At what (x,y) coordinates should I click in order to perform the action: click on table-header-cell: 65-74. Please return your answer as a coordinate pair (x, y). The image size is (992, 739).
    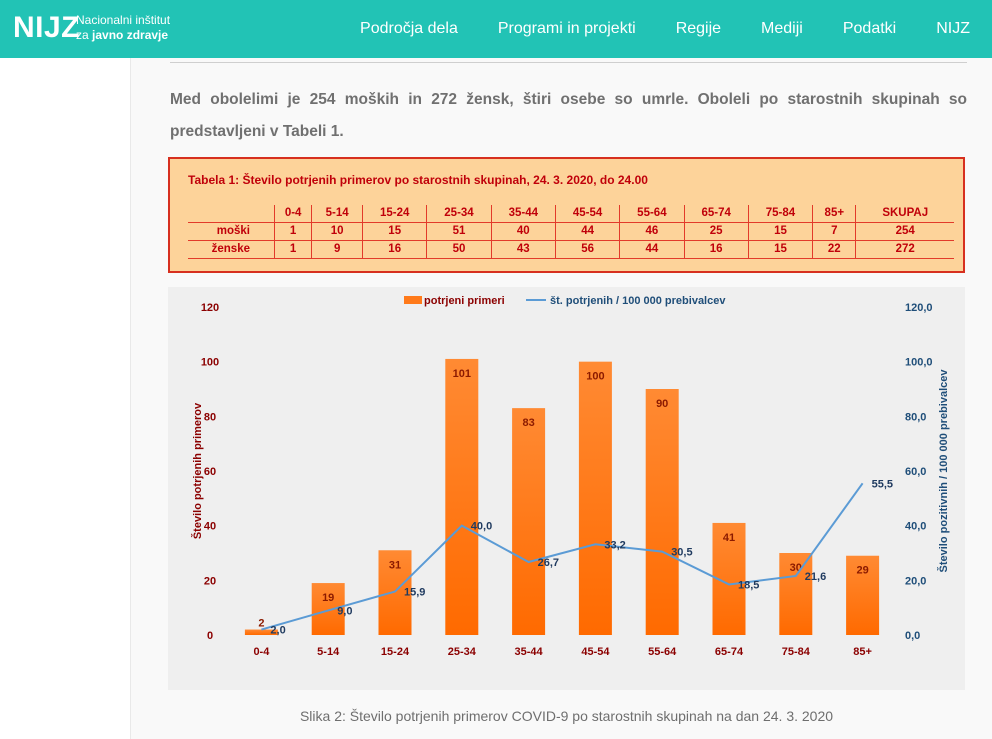
    Looking at the image, I should click on (716, 214).